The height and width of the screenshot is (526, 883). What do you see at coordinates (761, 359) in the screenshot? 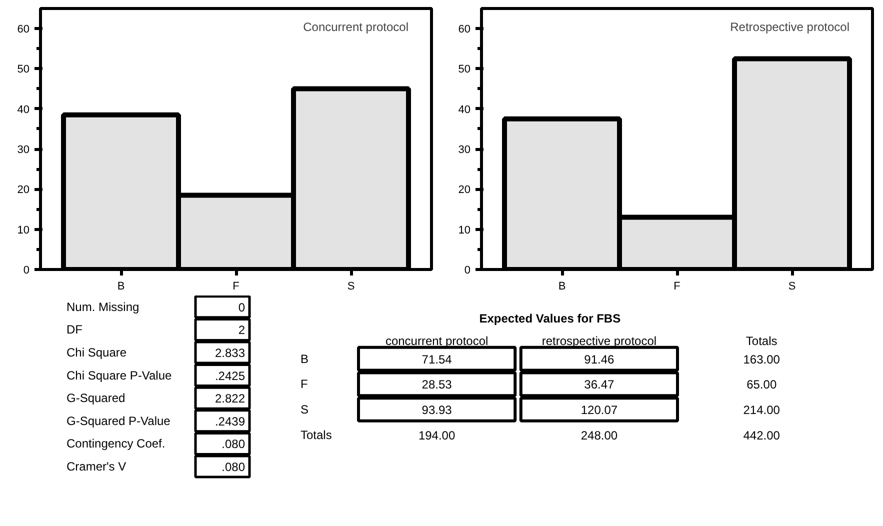
I see `data-label: 163.00` at bounding box center [761, 359].